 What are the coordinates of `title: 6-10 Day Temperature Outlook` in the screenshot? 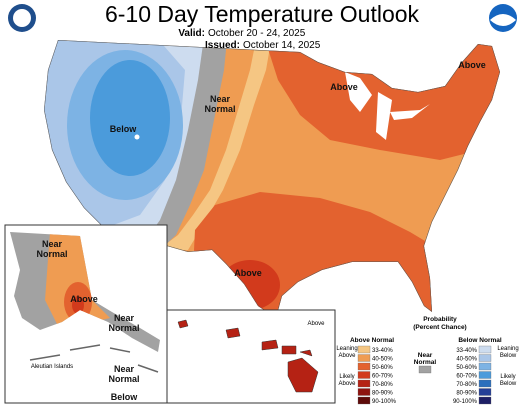 It's located at (262, 14).